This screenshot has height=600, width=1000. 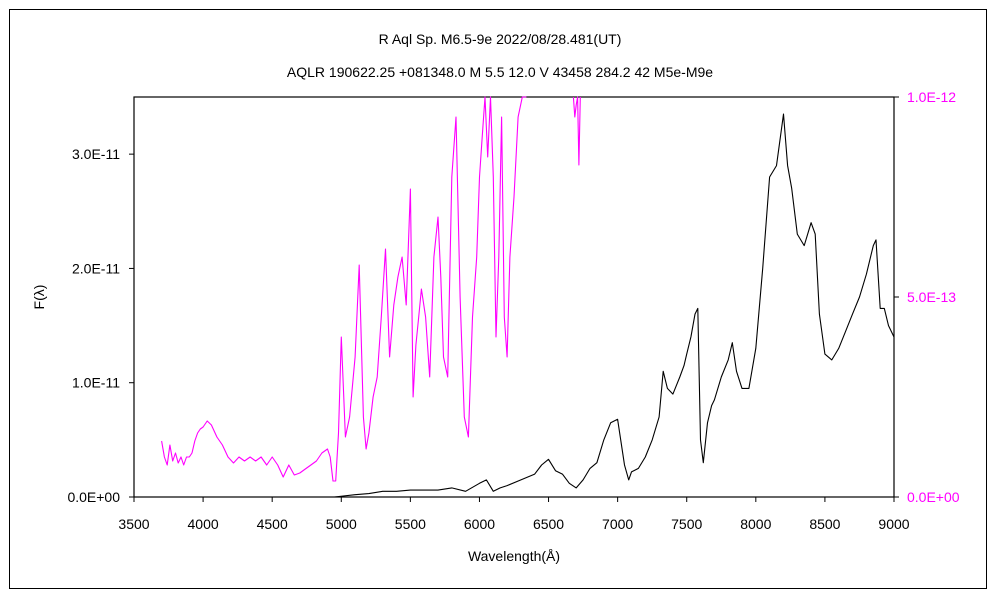 What do you see at coordinates (410, 524) in the screenshot?
I see `x-tick-label: 5500` at bounding box center [410, 524].